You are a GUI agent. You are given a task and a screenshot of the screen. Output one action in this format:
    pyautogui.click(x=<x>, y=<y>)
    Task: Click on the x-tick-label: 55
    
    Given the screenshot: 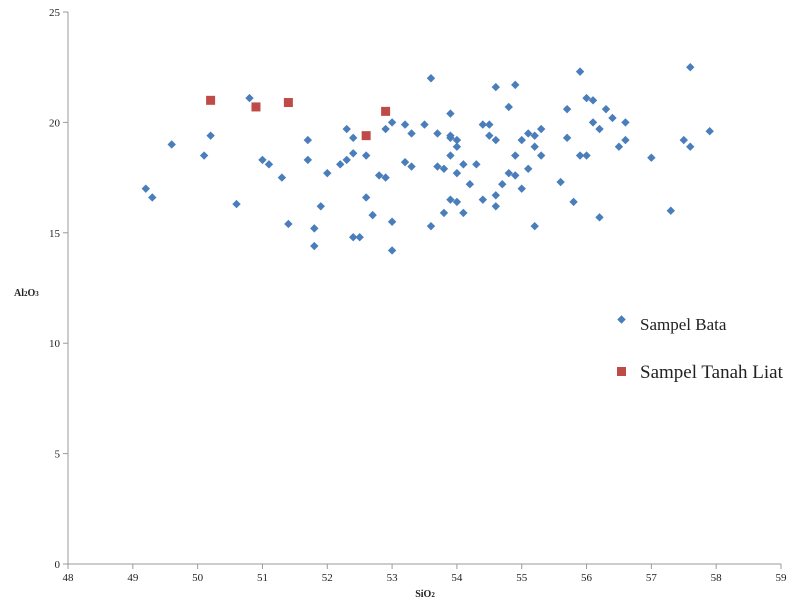 What is the action you would take?
    pyautogui.click(x=522, y=578)
    